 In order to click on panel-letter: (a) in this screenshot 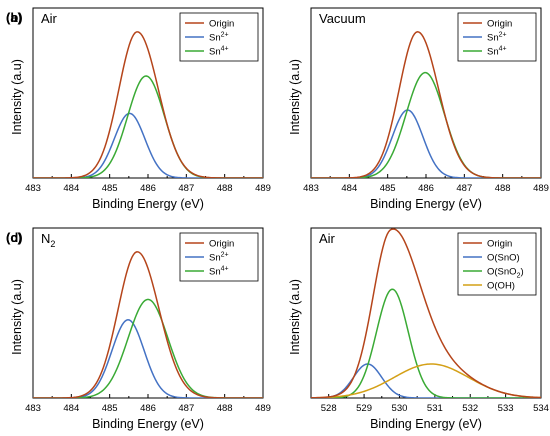, I will do `click(14, 17)`.